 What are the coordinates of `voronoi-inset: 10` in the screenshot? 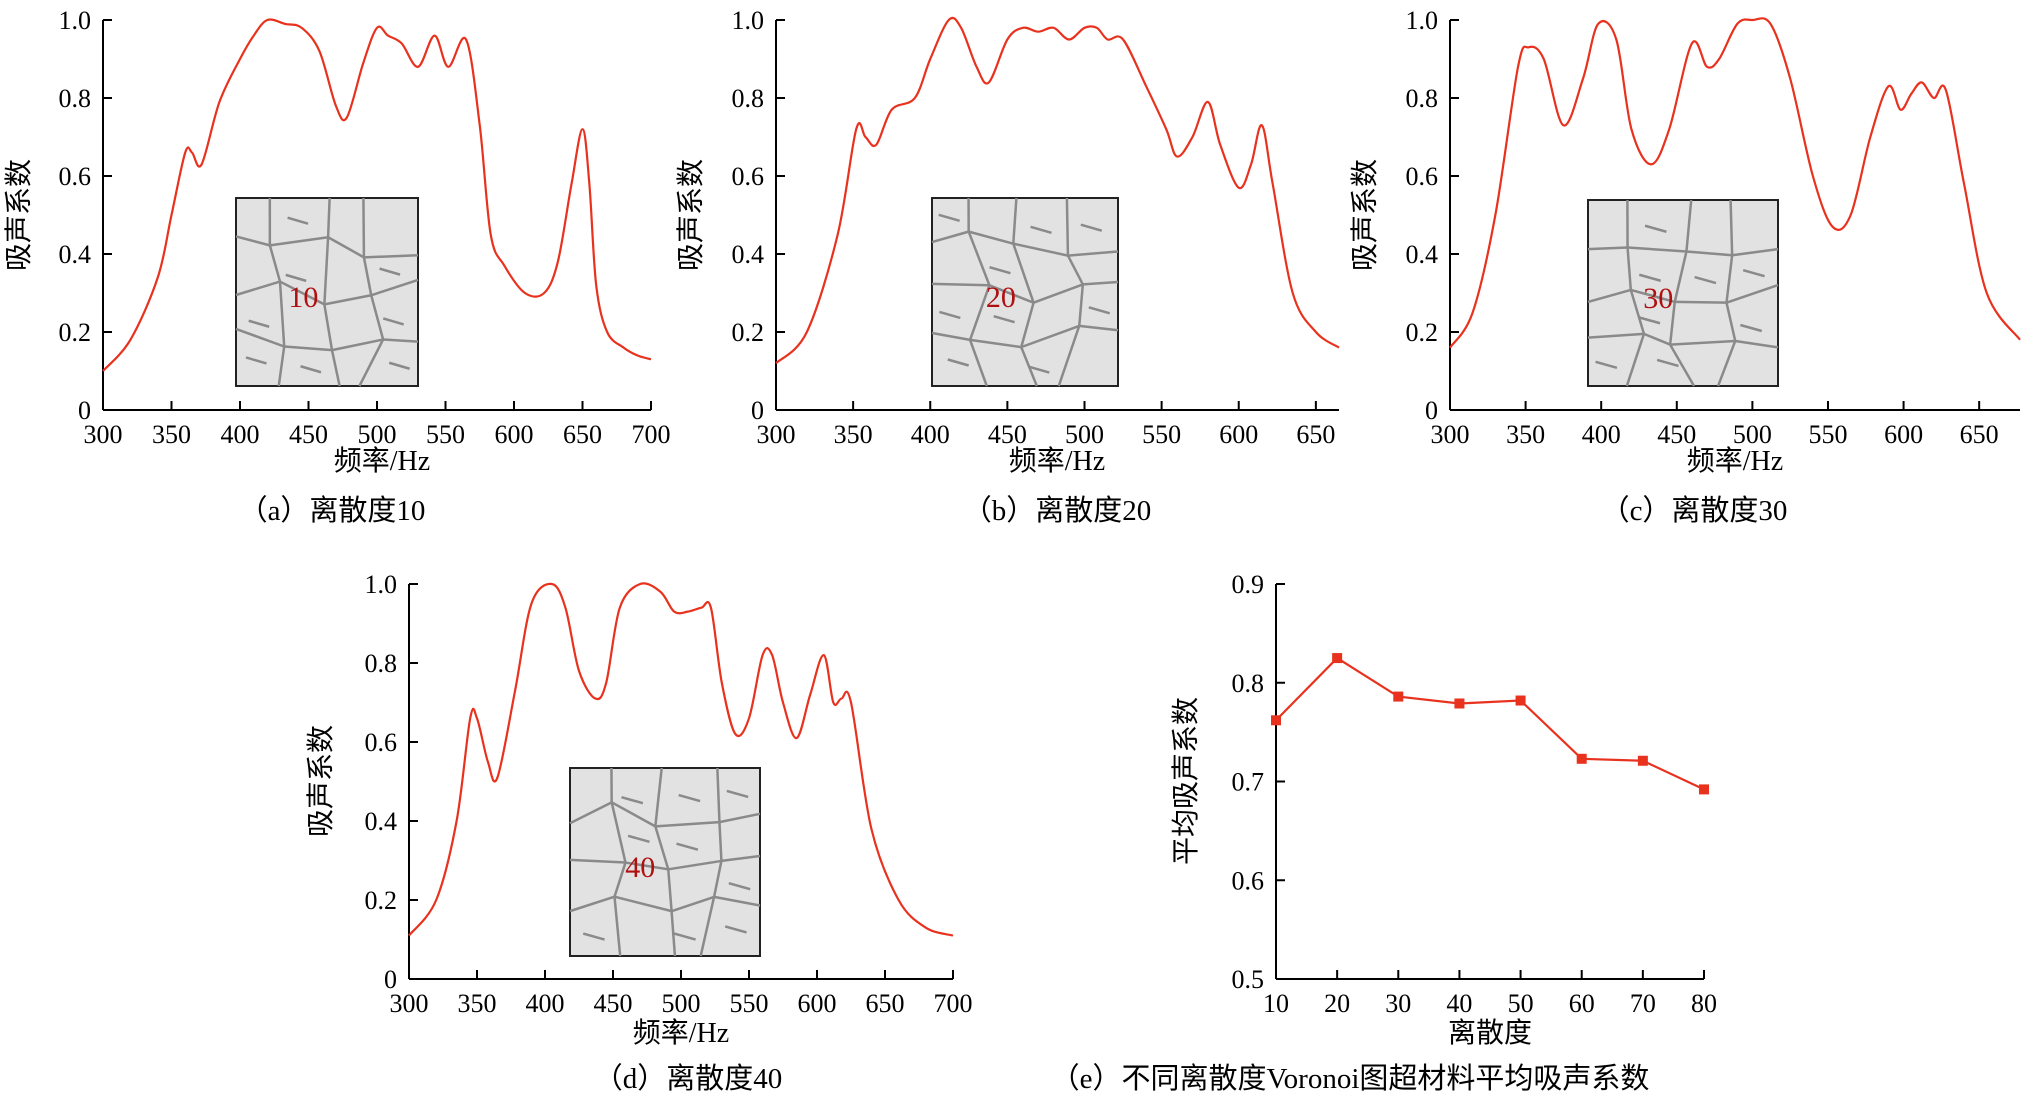 It's located at (327, 292).